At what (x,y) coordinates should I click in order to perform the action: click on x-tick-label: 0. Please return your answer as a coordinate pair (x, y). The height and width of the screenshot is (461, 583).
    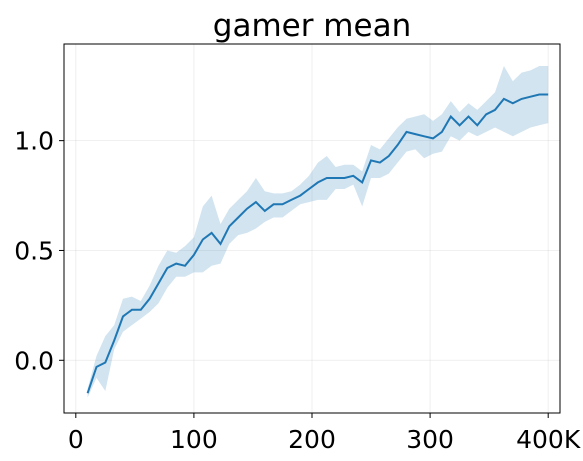
    Looking at the image, I should click on (76, 439).